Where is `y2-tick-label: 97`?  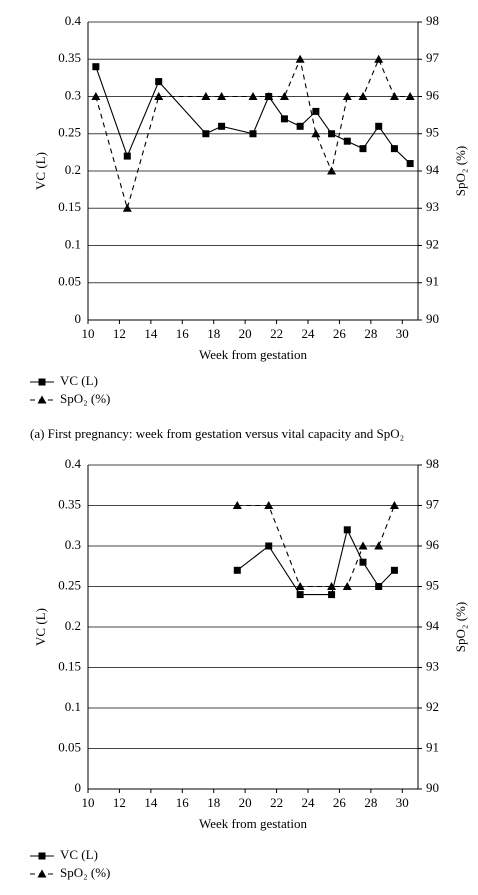 y2-tick-label: 97 is located at coordinates (433, 503).